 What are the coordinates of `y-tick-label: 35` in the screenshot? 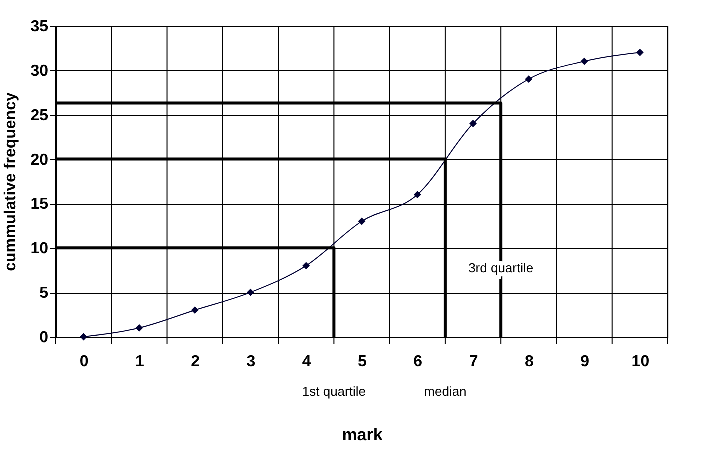 It's located at (39, 27).